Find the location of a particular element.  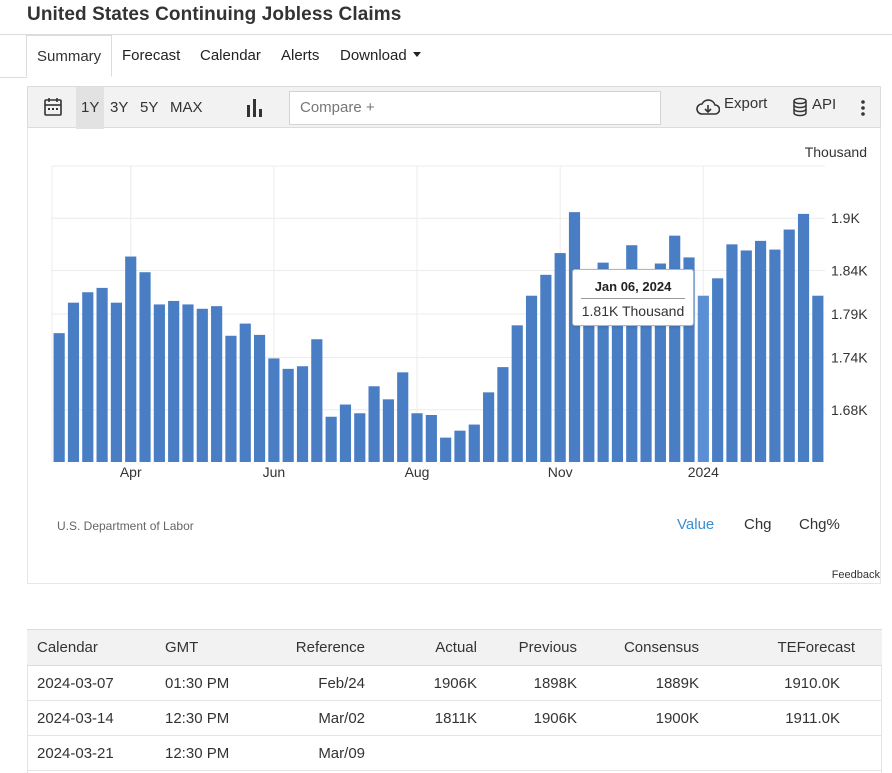

y-tick-label: 1.84K is located at coordinates (849, 270).